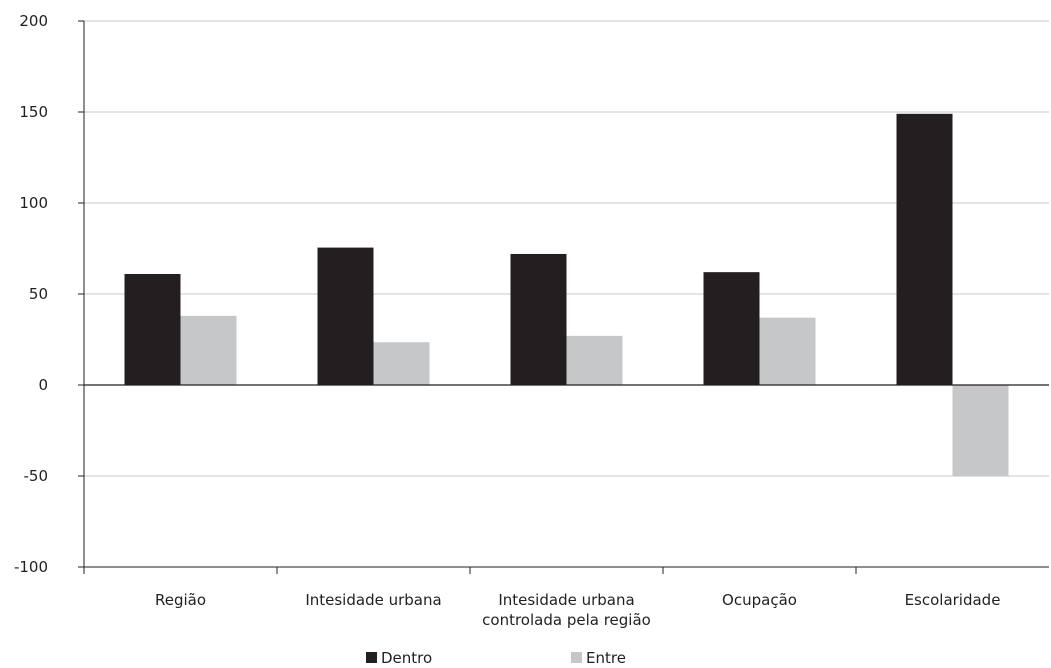  Describe the element at coordinates (371, 657) in the screenshot. I see `legend-swatch-dentro` at that location.